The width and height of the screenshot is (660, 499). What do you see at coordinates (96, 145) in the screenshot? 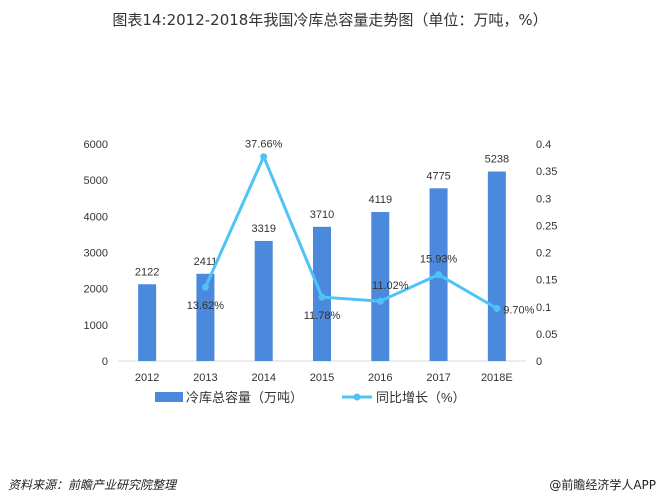
I see `left-tick-label: 6000` at bounding box center [96, 145].